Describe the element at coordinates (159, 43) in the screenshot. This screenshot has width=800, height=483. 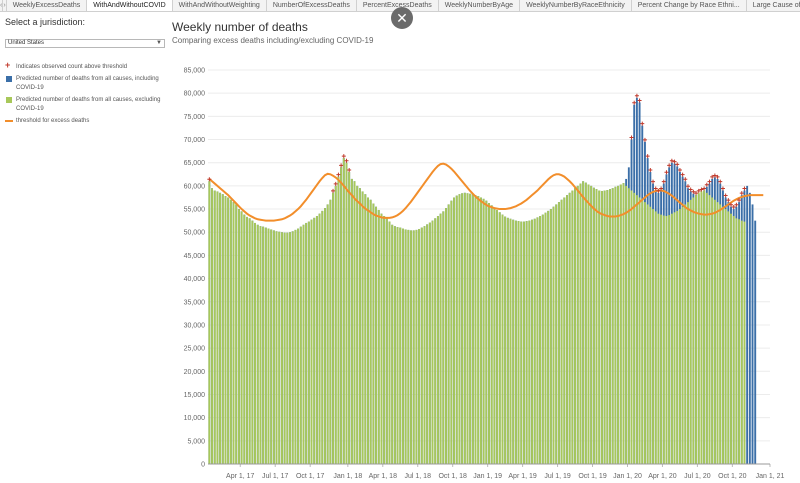
I see `chevron-down-icon: ▼` at that location.